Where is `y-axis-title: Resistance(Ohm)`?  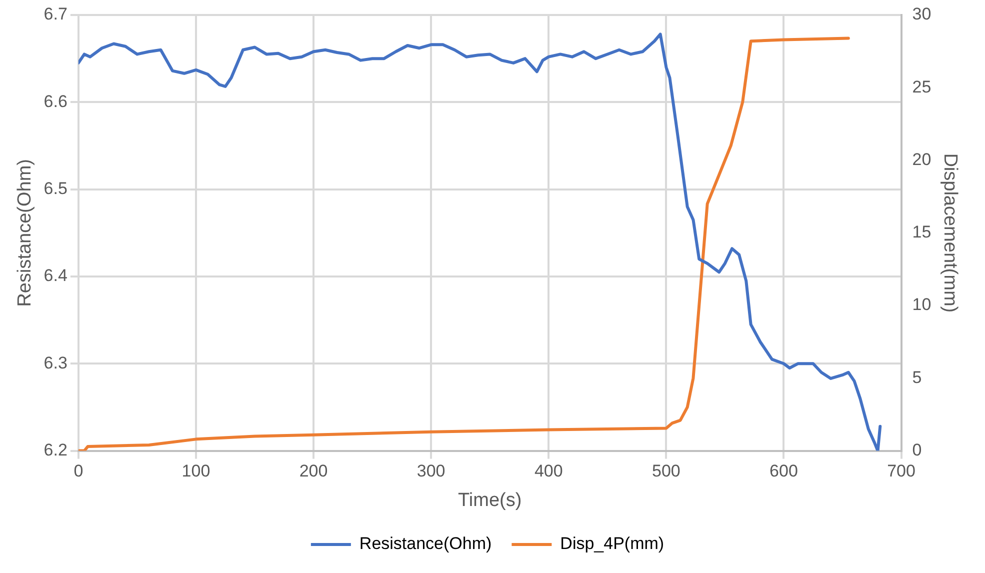 y-axis-title: Resistance(Ohm) is located at coordinates (25, 232).